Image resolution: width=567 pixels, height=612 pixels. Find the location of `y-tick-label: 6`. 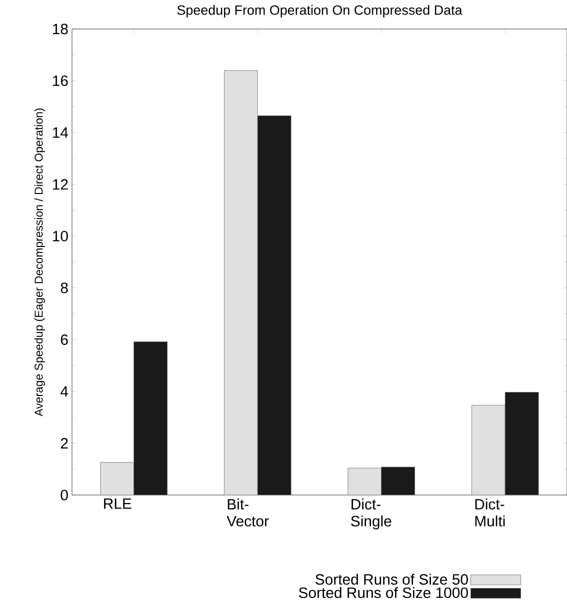

y-tick-label: 6 is located at coordinates (64, 339).